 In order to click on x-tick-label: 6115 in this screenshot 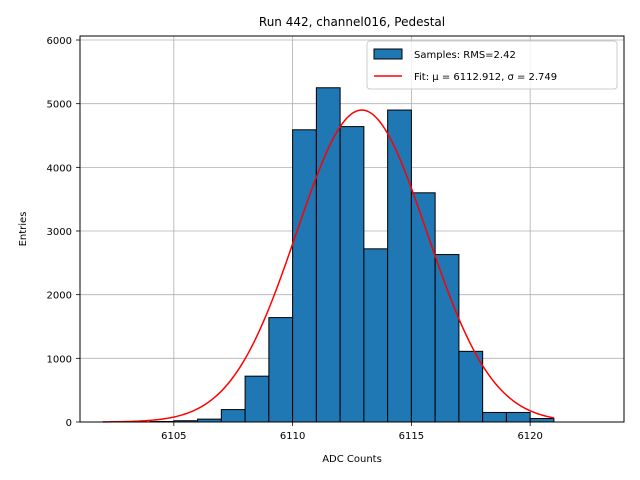, I will do `click(411, 436)`.